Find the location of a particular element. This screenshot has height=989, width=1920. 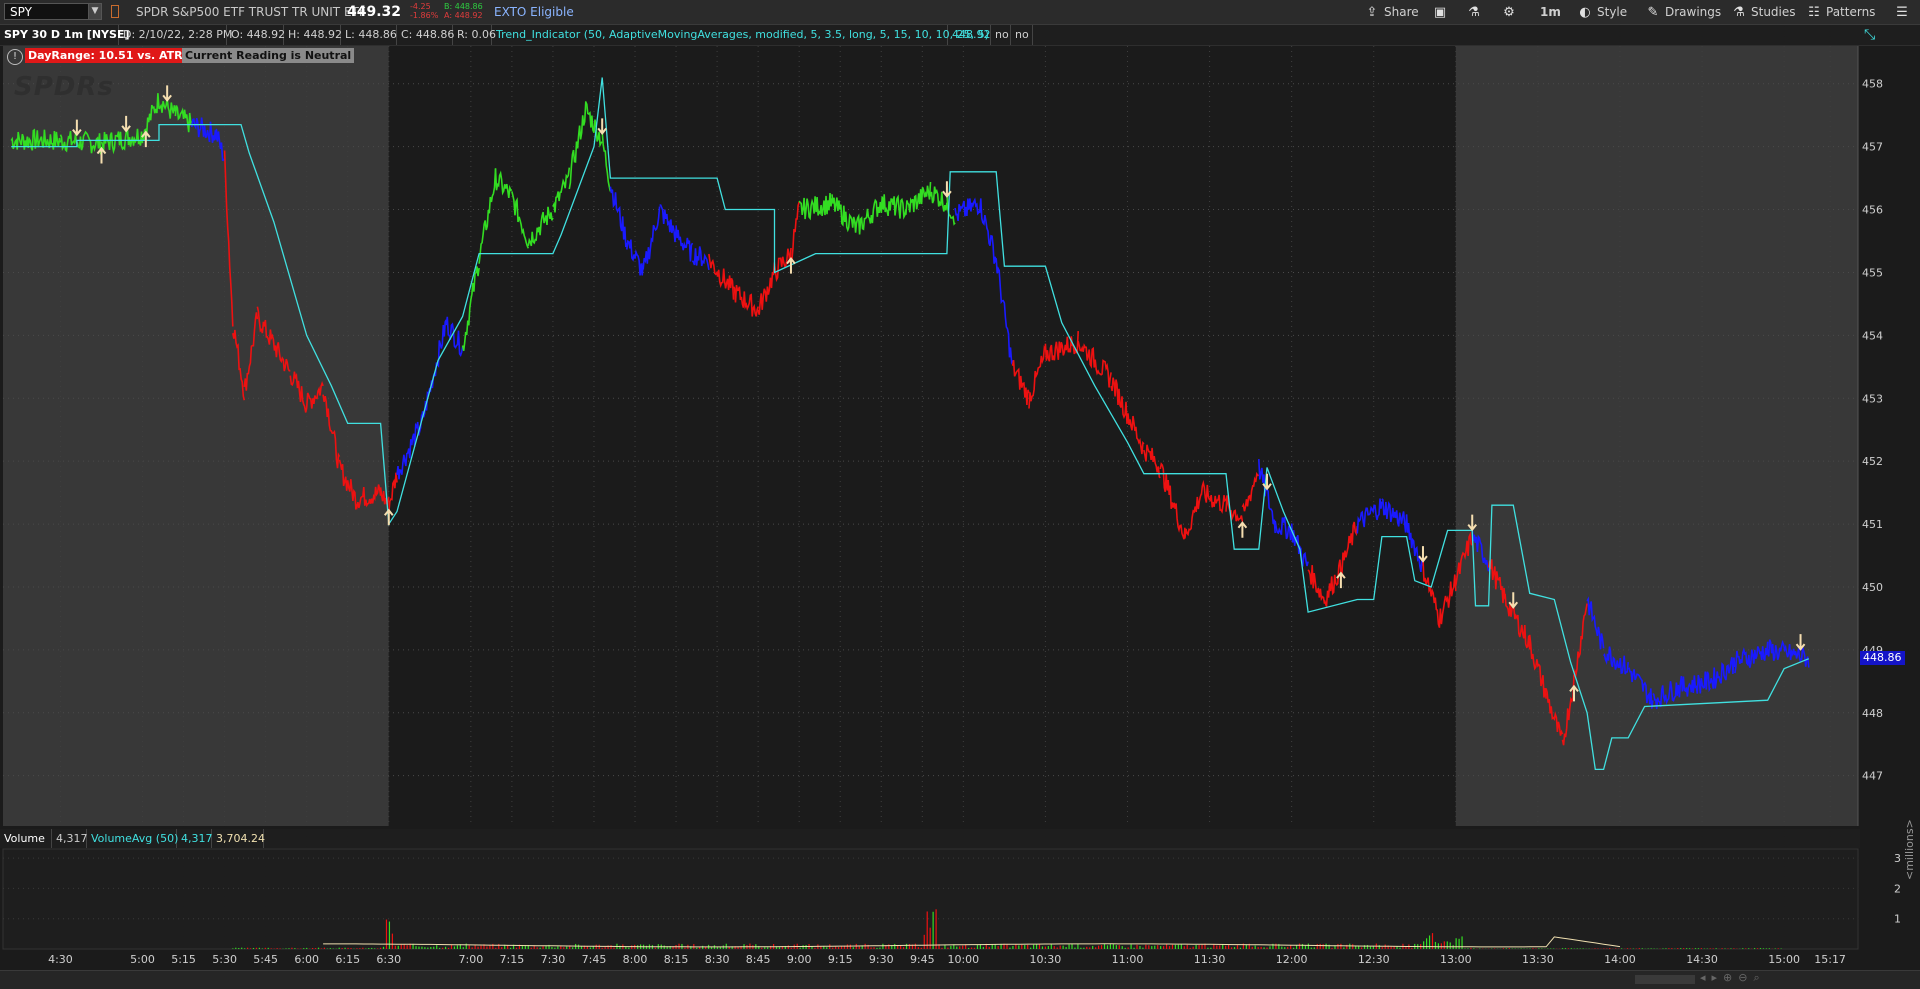

bottom-scrollbar: ◂▸⊕⊖⌕ is located at coordinates (960, 979).